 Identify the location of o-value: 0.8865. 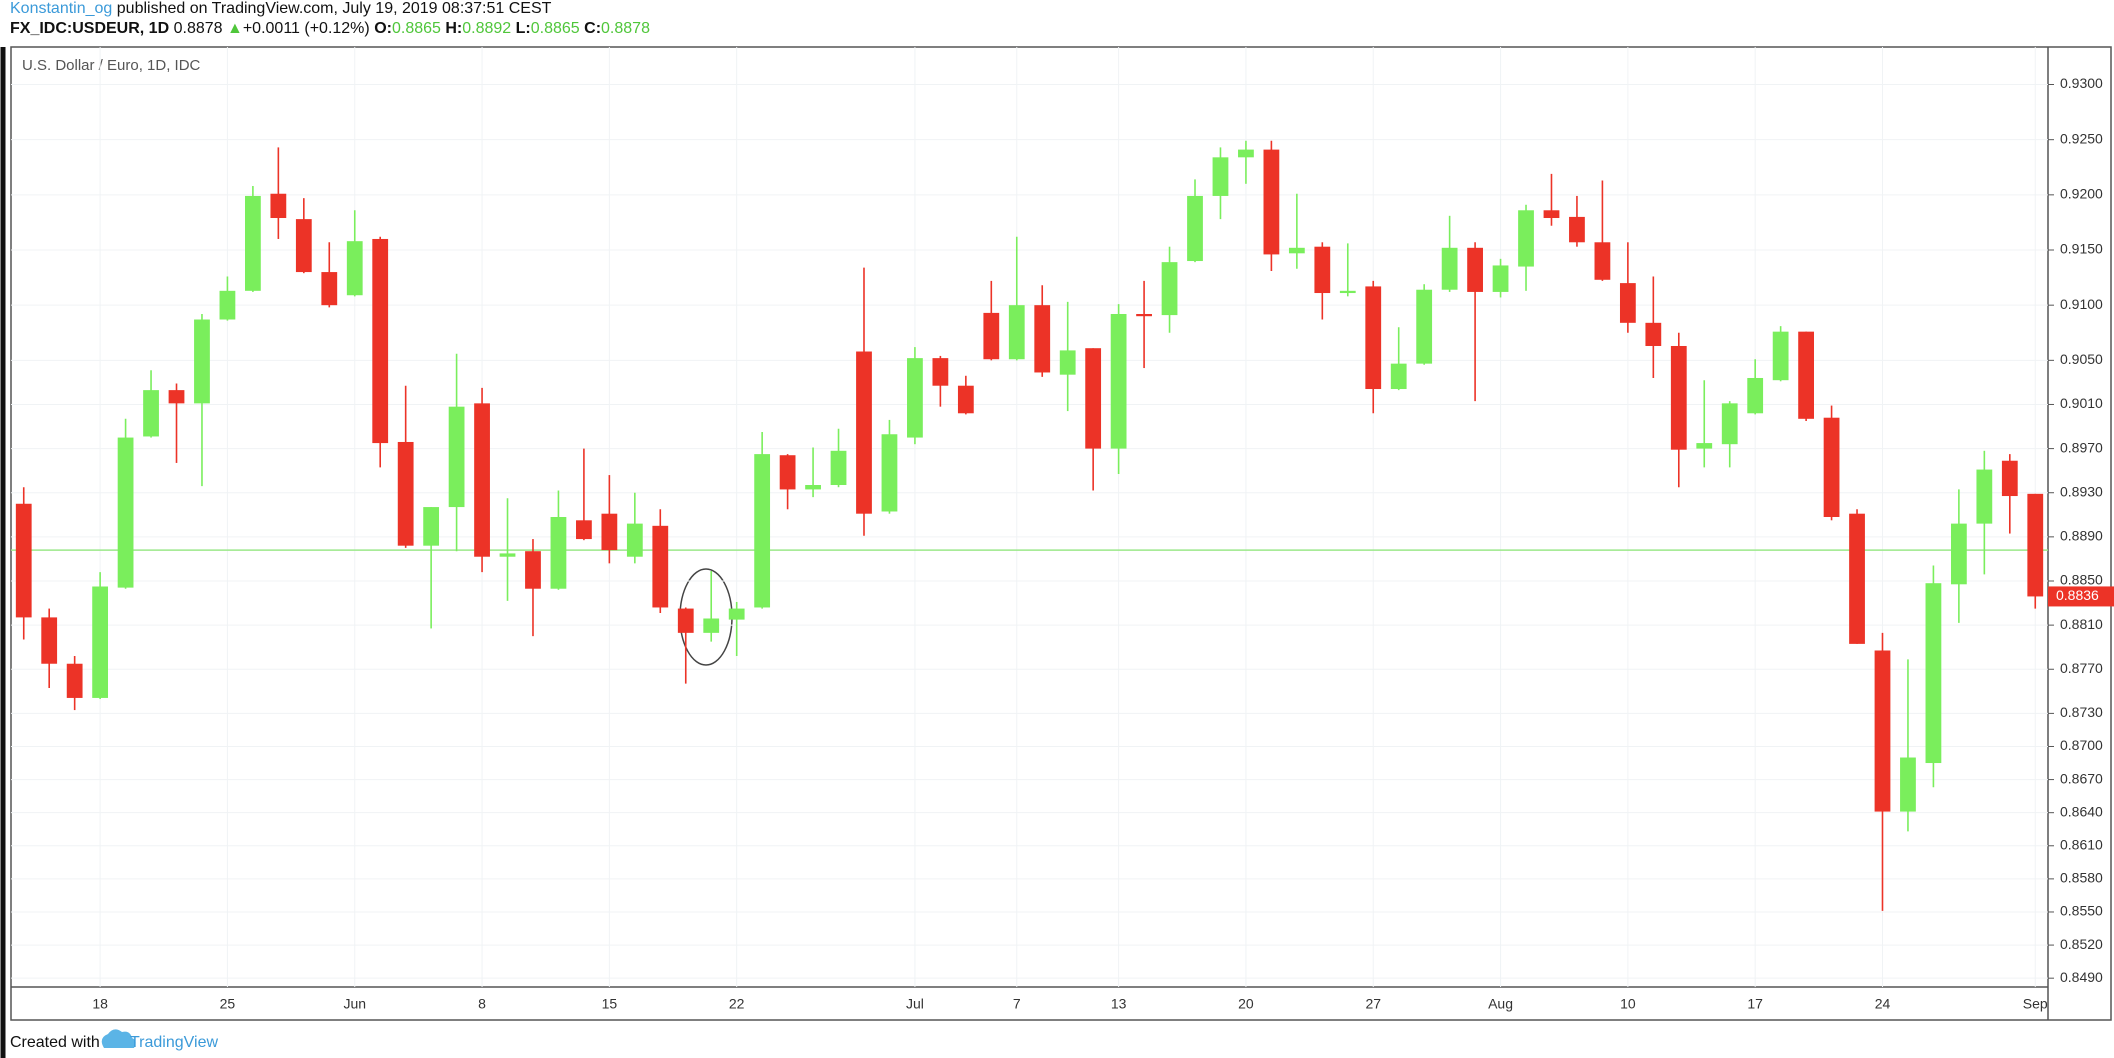
(416, 28).